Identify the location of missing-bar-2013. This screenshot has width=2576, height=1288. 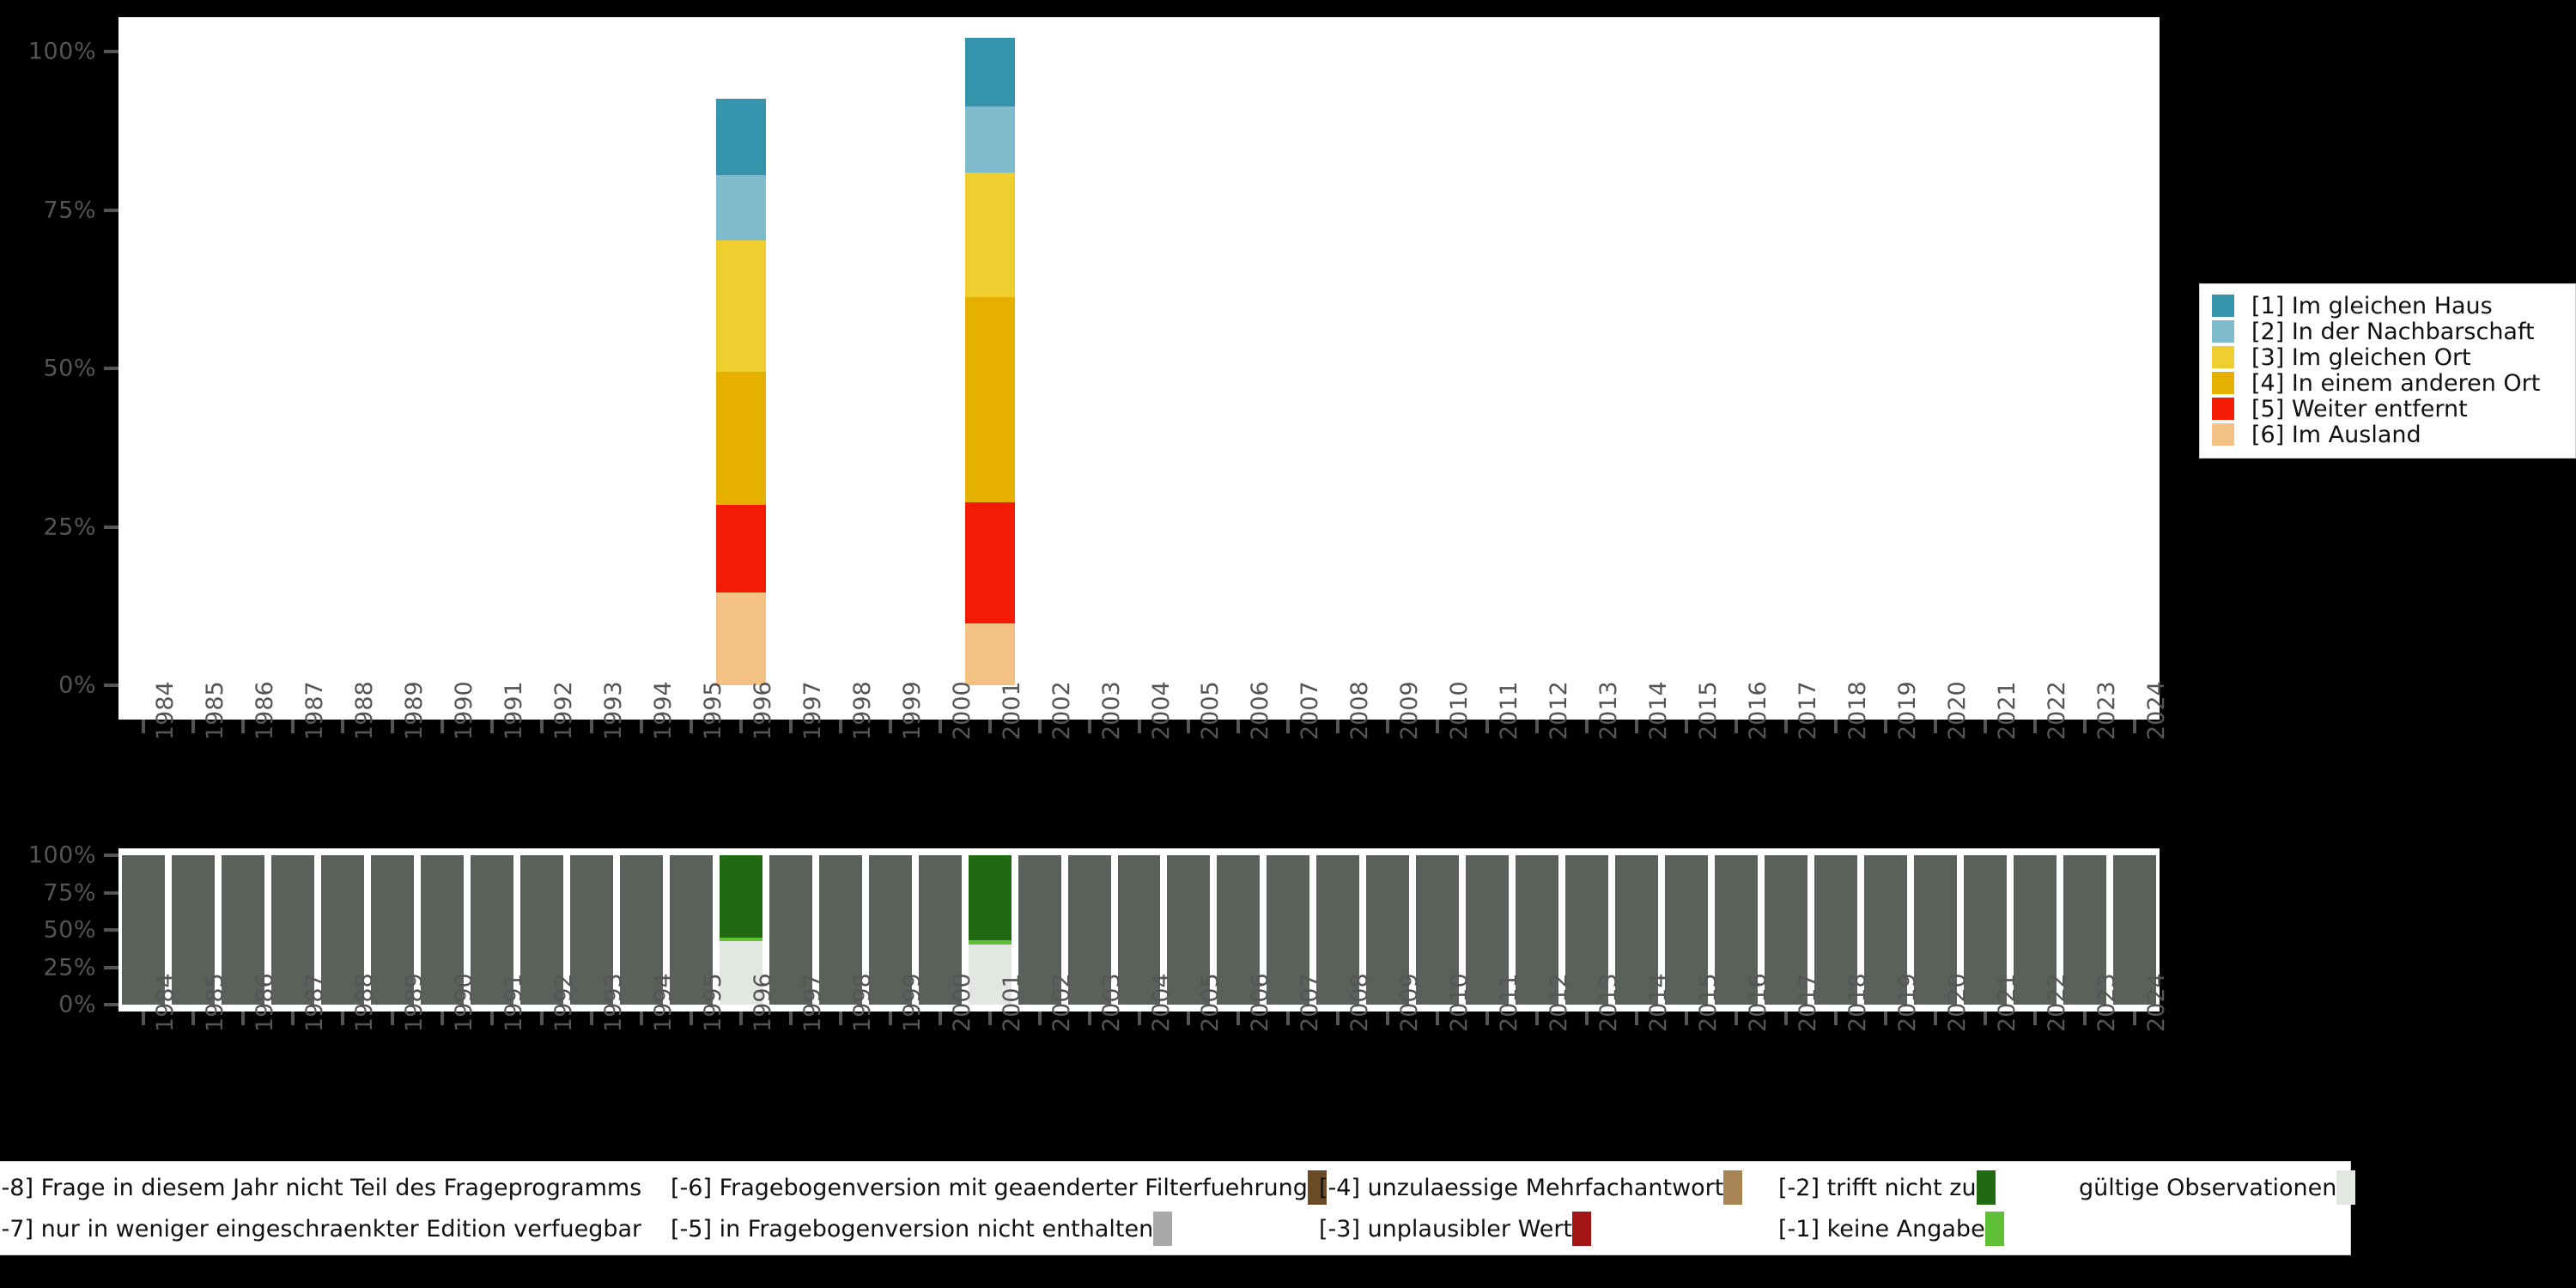
(1587, 930).